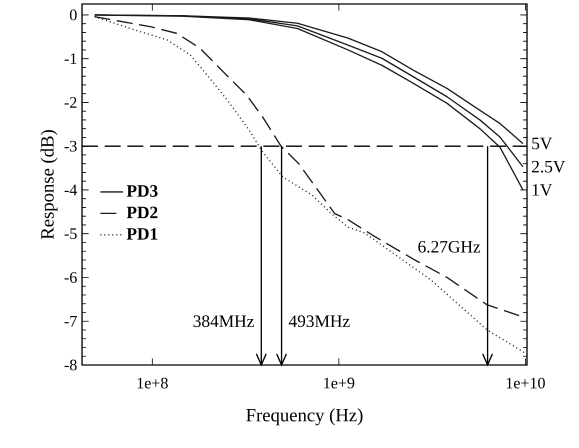 This screenshot has width=579, height=448. Describe the element at coordinates (153, 383) in the screenshot. I see `x-tick-label: 1e+8` at that location.